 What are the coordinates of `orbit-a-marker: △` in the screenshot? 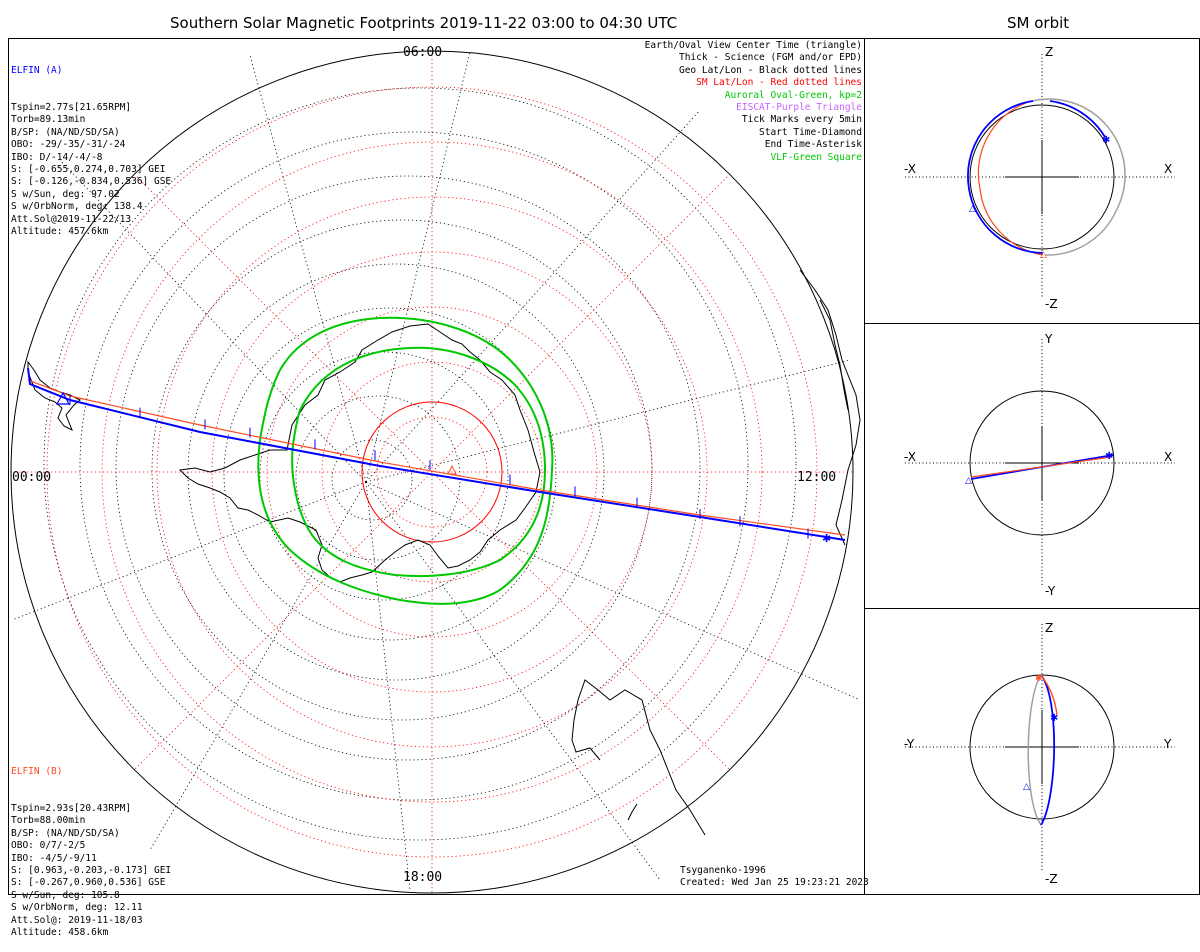 It's located at (972, 209).